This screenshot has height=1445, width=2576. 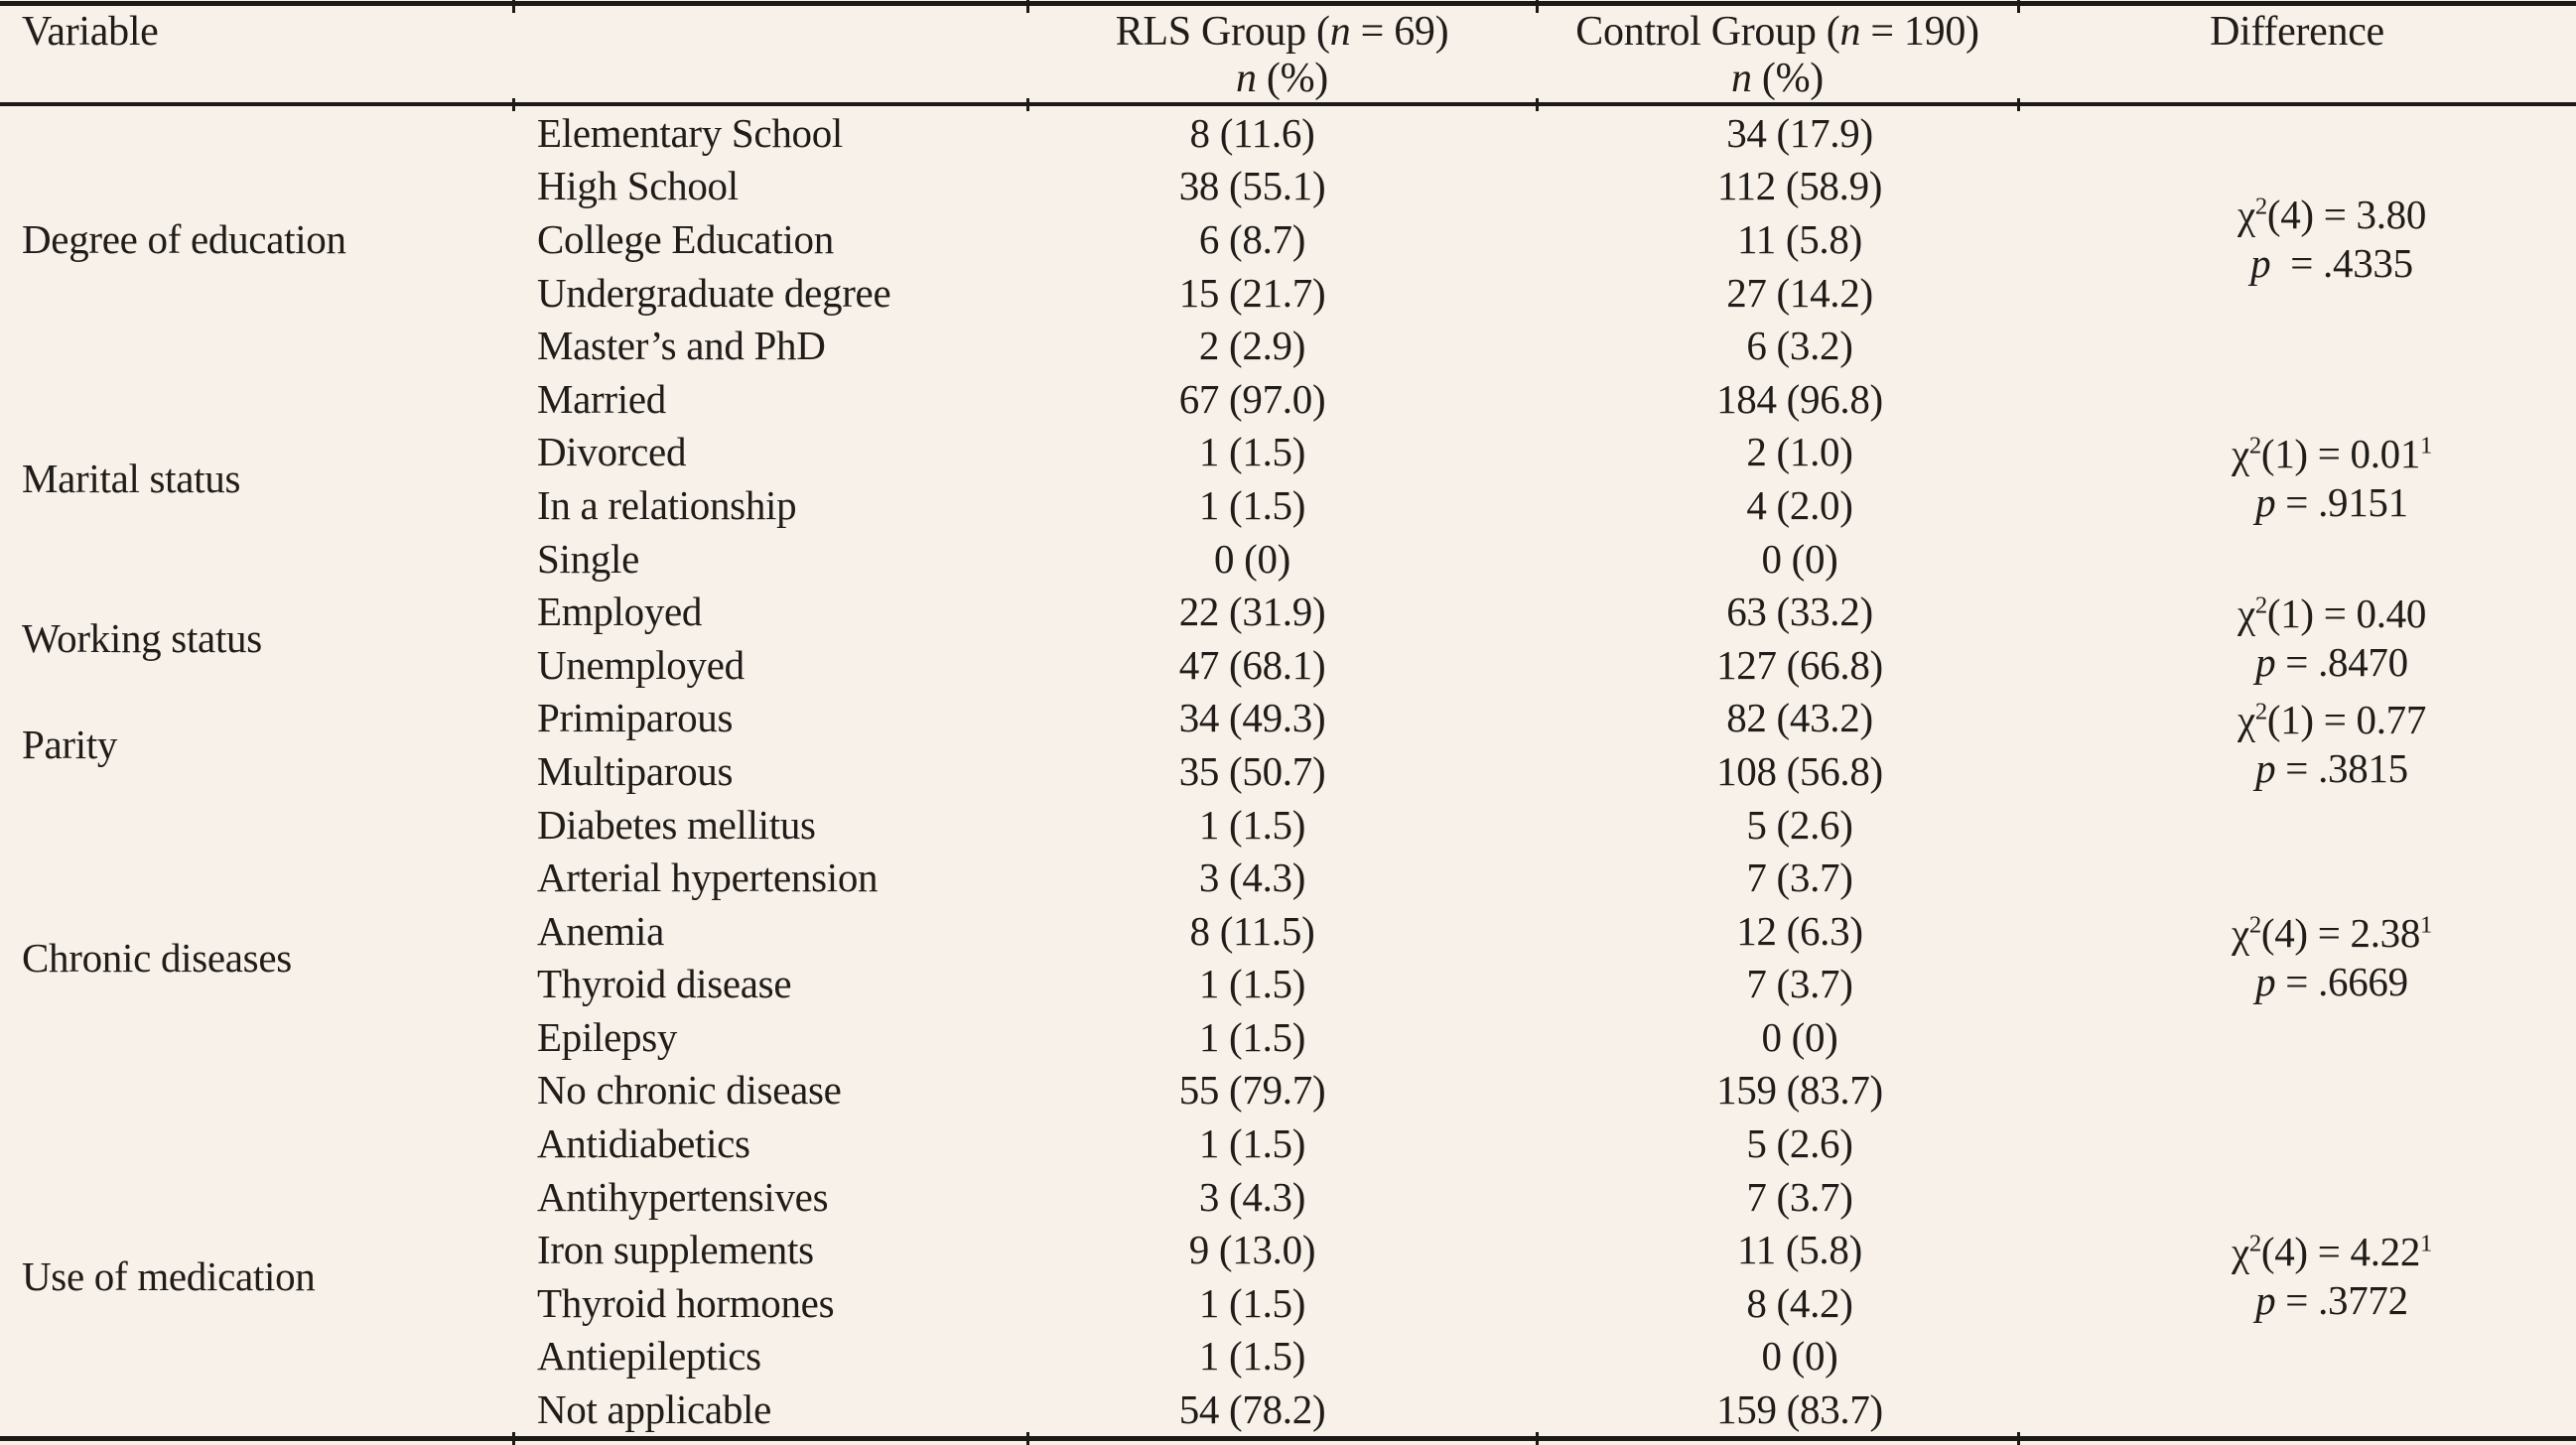 I want to click on header-rls-title-n: n, so click(x=1340, y=32).